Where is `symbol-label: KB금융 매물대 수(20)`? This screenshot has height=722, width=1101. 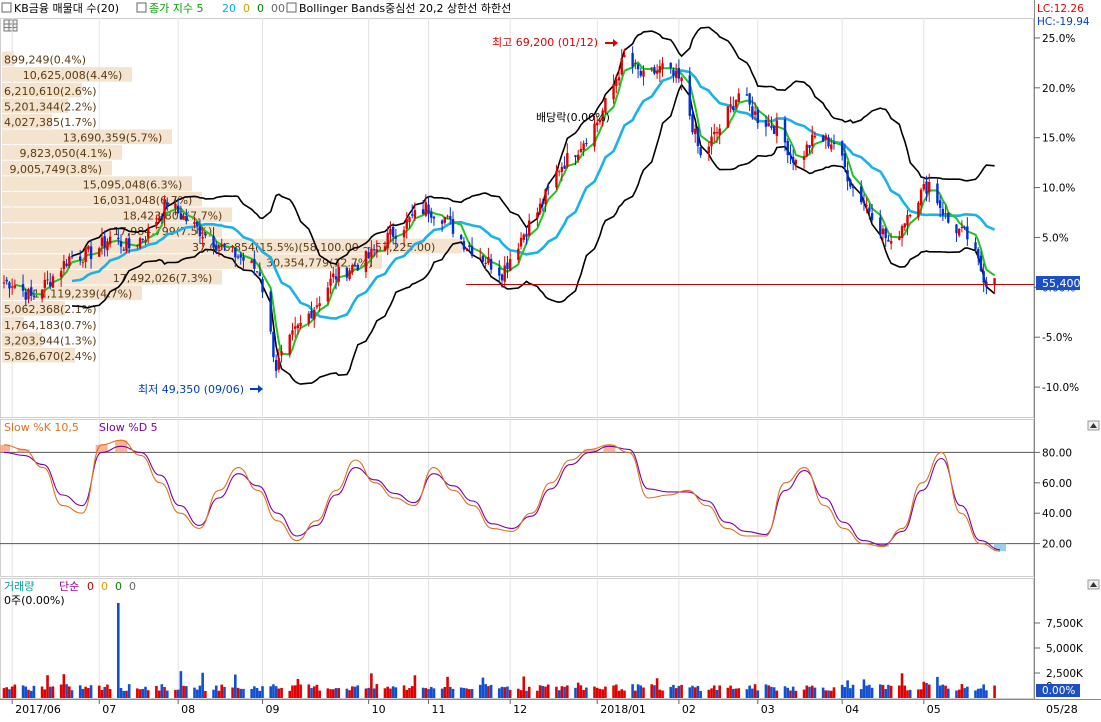
symbol-label: KB금융 매물대 수(20) is located at coordinates (66, 8).